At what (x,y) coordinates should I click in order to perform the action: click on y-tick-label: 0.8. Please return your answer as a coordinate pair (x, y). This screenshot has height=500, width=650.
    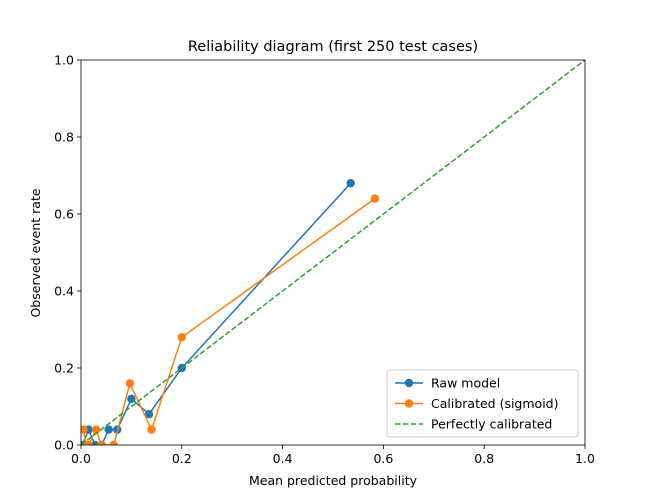
    Looking at the image, I should click on (64, 137).